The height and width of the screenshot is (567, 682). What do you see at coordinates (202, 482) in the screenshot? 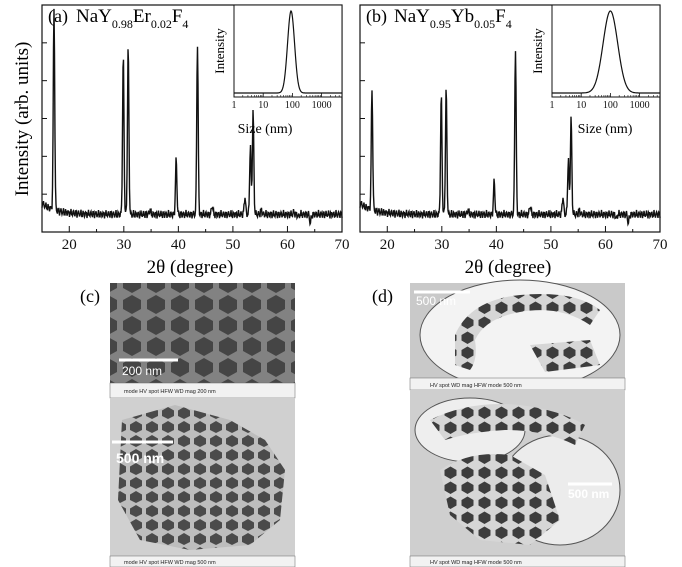
I see `tem-image-c-bottom: 500 nm mode HV spot HFW WD mag 500 nm` at bounding box center [202, 482].